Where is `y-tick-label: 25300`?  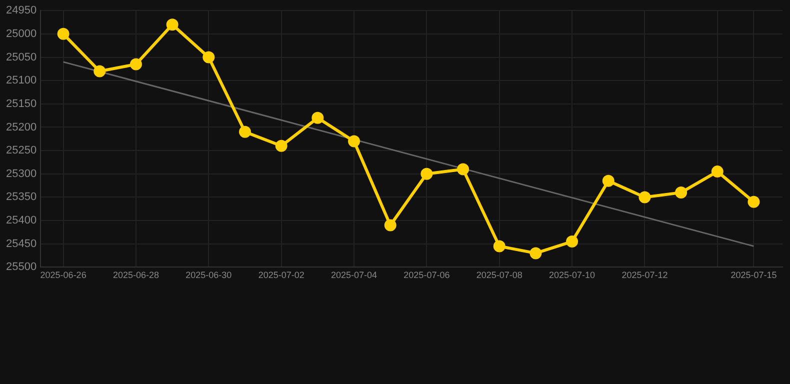 y-tick-label: 25300 is located at coordinates (21, 174).